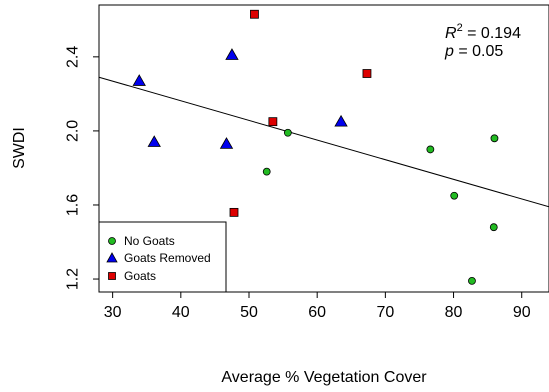 This screenshot has width=549, height=392. I want to click on legend-box, so click(162, 257).